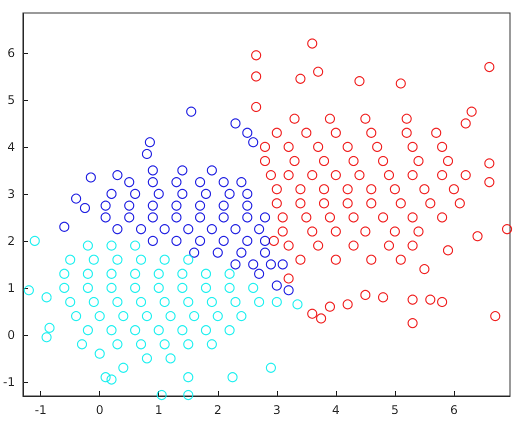  Describe the element at coordinates (218, 410) in the screenshot. I see `x-tick-label: 2` at that location.